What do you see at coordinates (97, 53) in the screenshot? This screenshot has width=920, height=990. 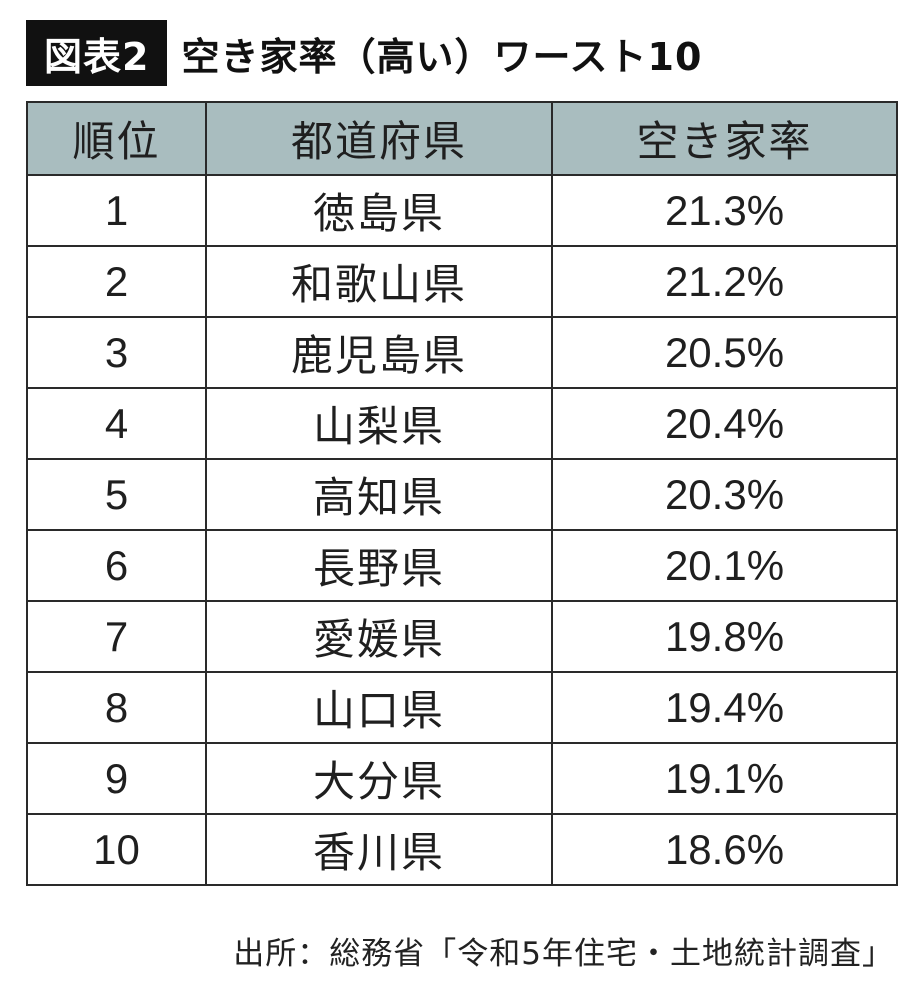 I see `figure-badge: 図表2` at bounding box center [97, 53].